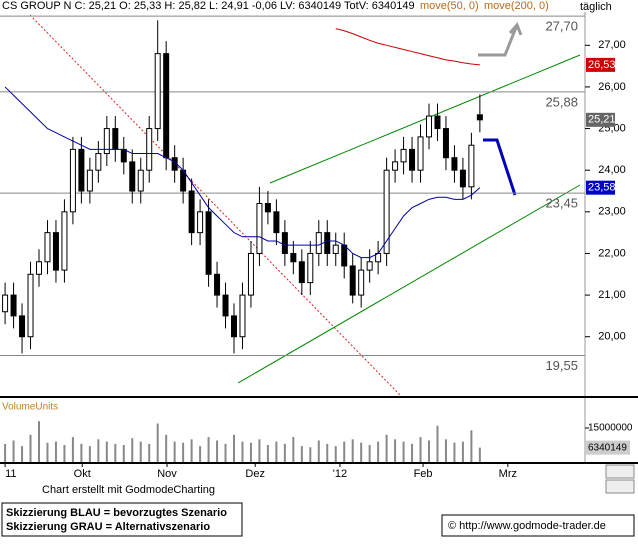  What do you see at coordinates (612, 212) in the screenshot?
I see `y-tick-label: 23,00` at bounding box center [612, 212].